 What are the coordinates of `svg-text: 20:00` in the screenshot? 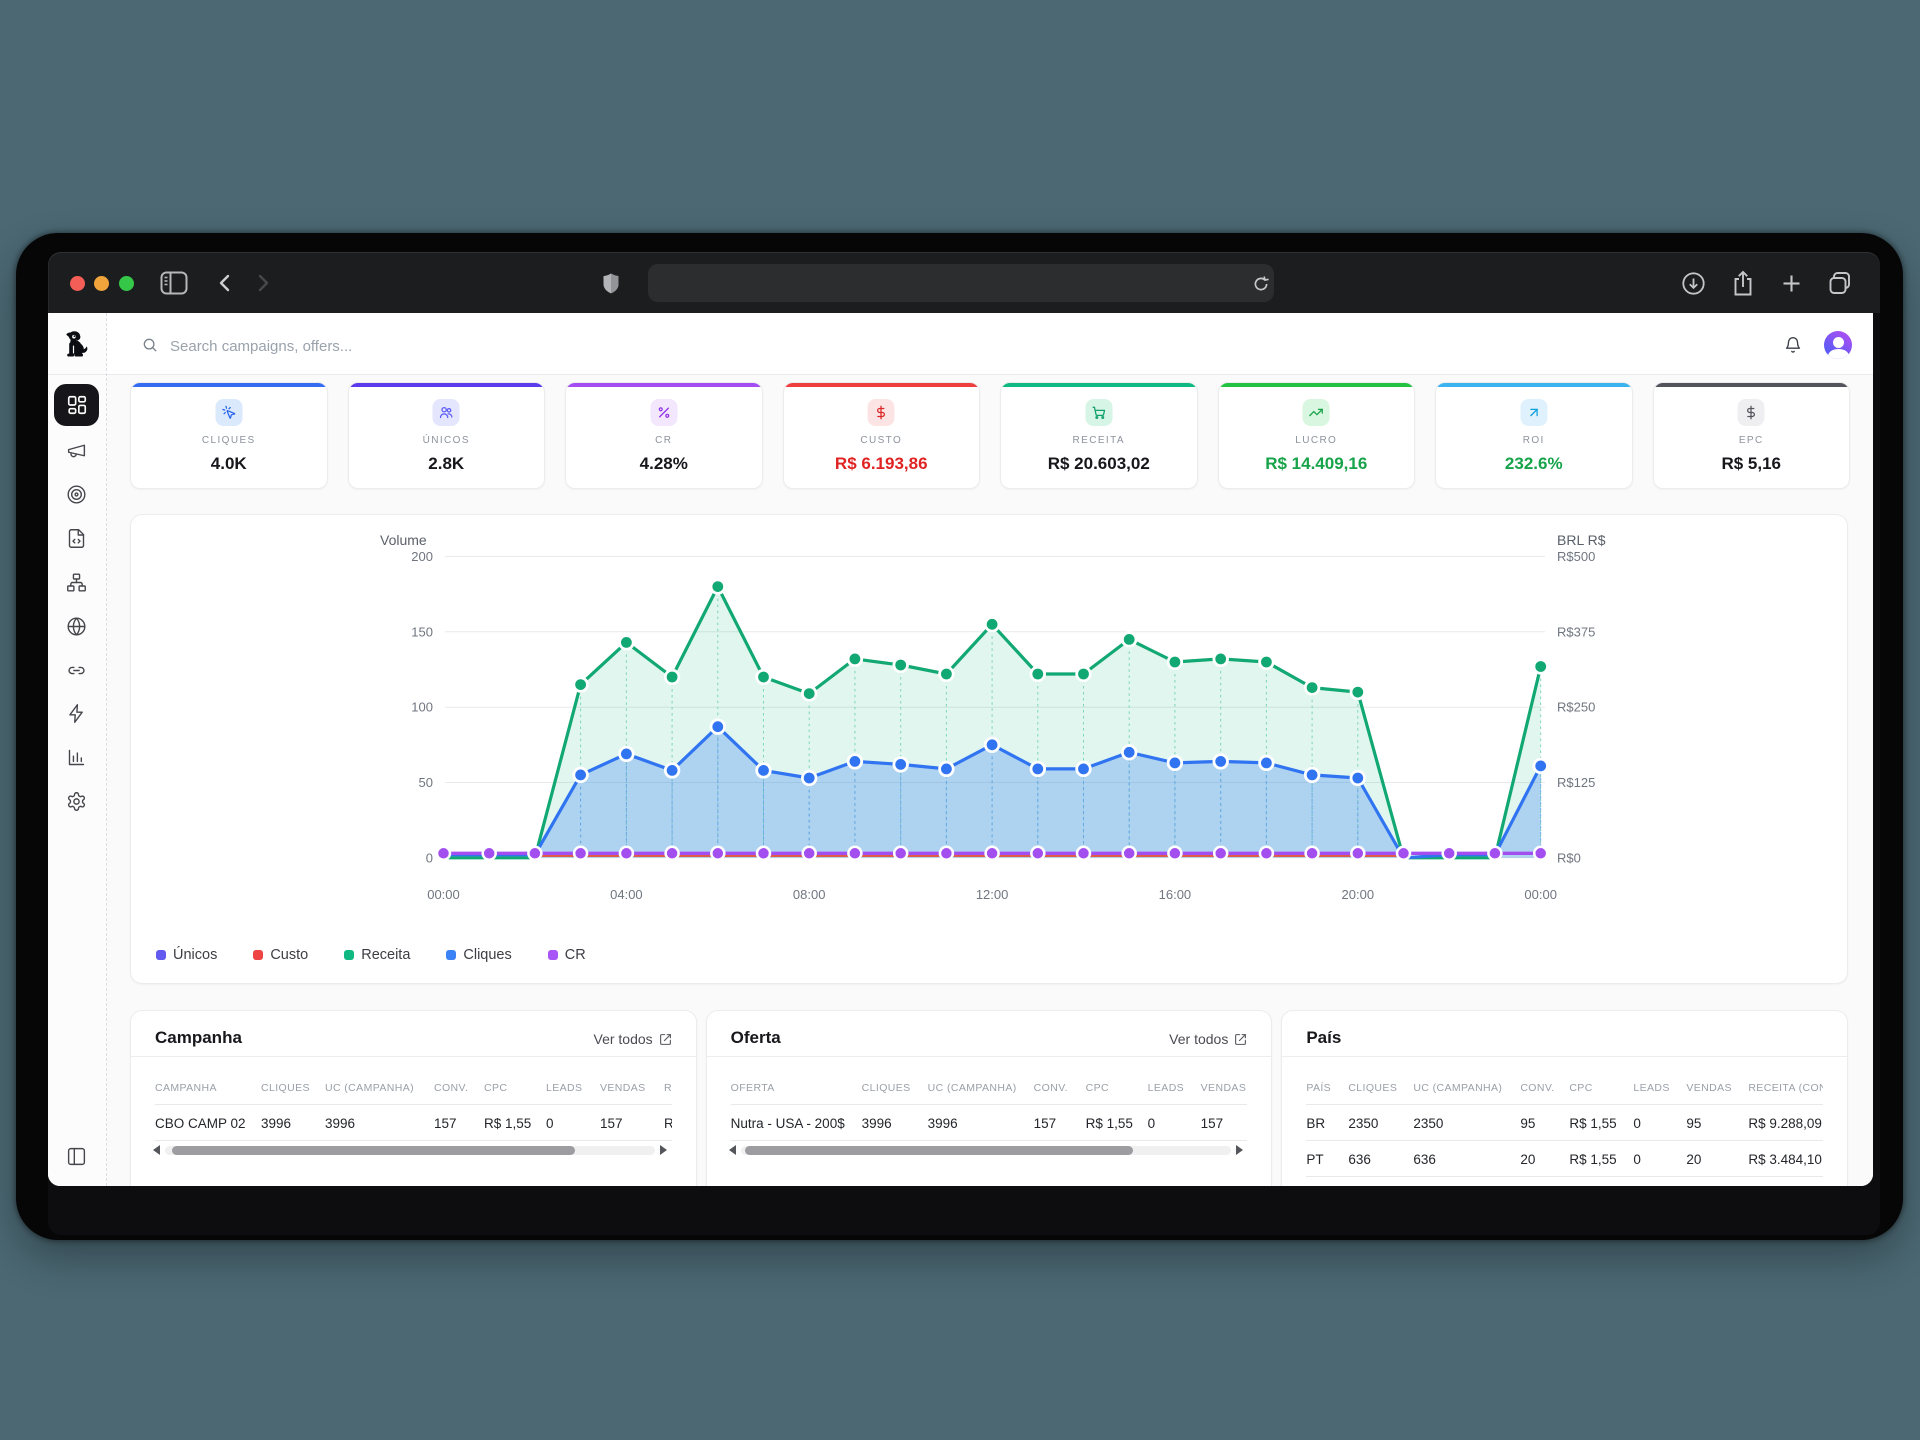 It's located at (1358, 894).